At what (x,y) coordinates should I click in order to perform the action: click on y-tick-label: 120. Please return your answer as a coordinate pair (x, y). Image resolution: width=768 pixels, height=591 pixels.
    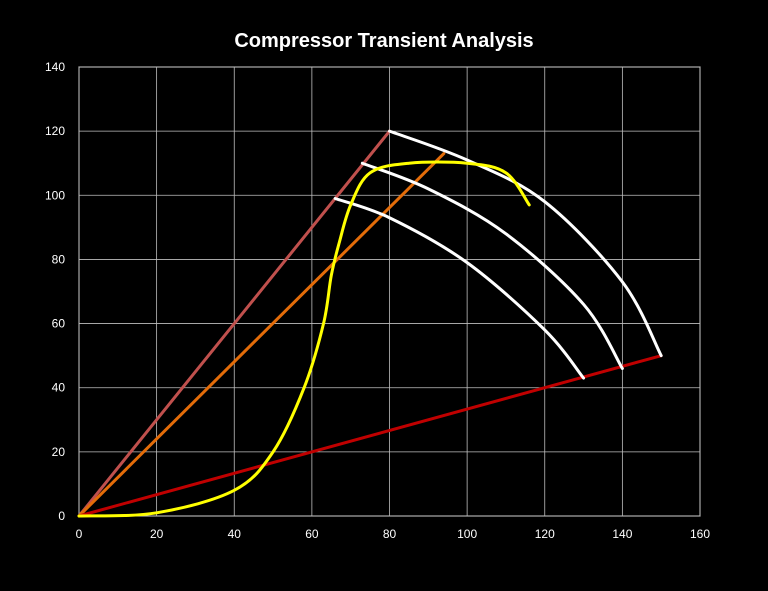
    Looking at the image, I should click on (55, 131).